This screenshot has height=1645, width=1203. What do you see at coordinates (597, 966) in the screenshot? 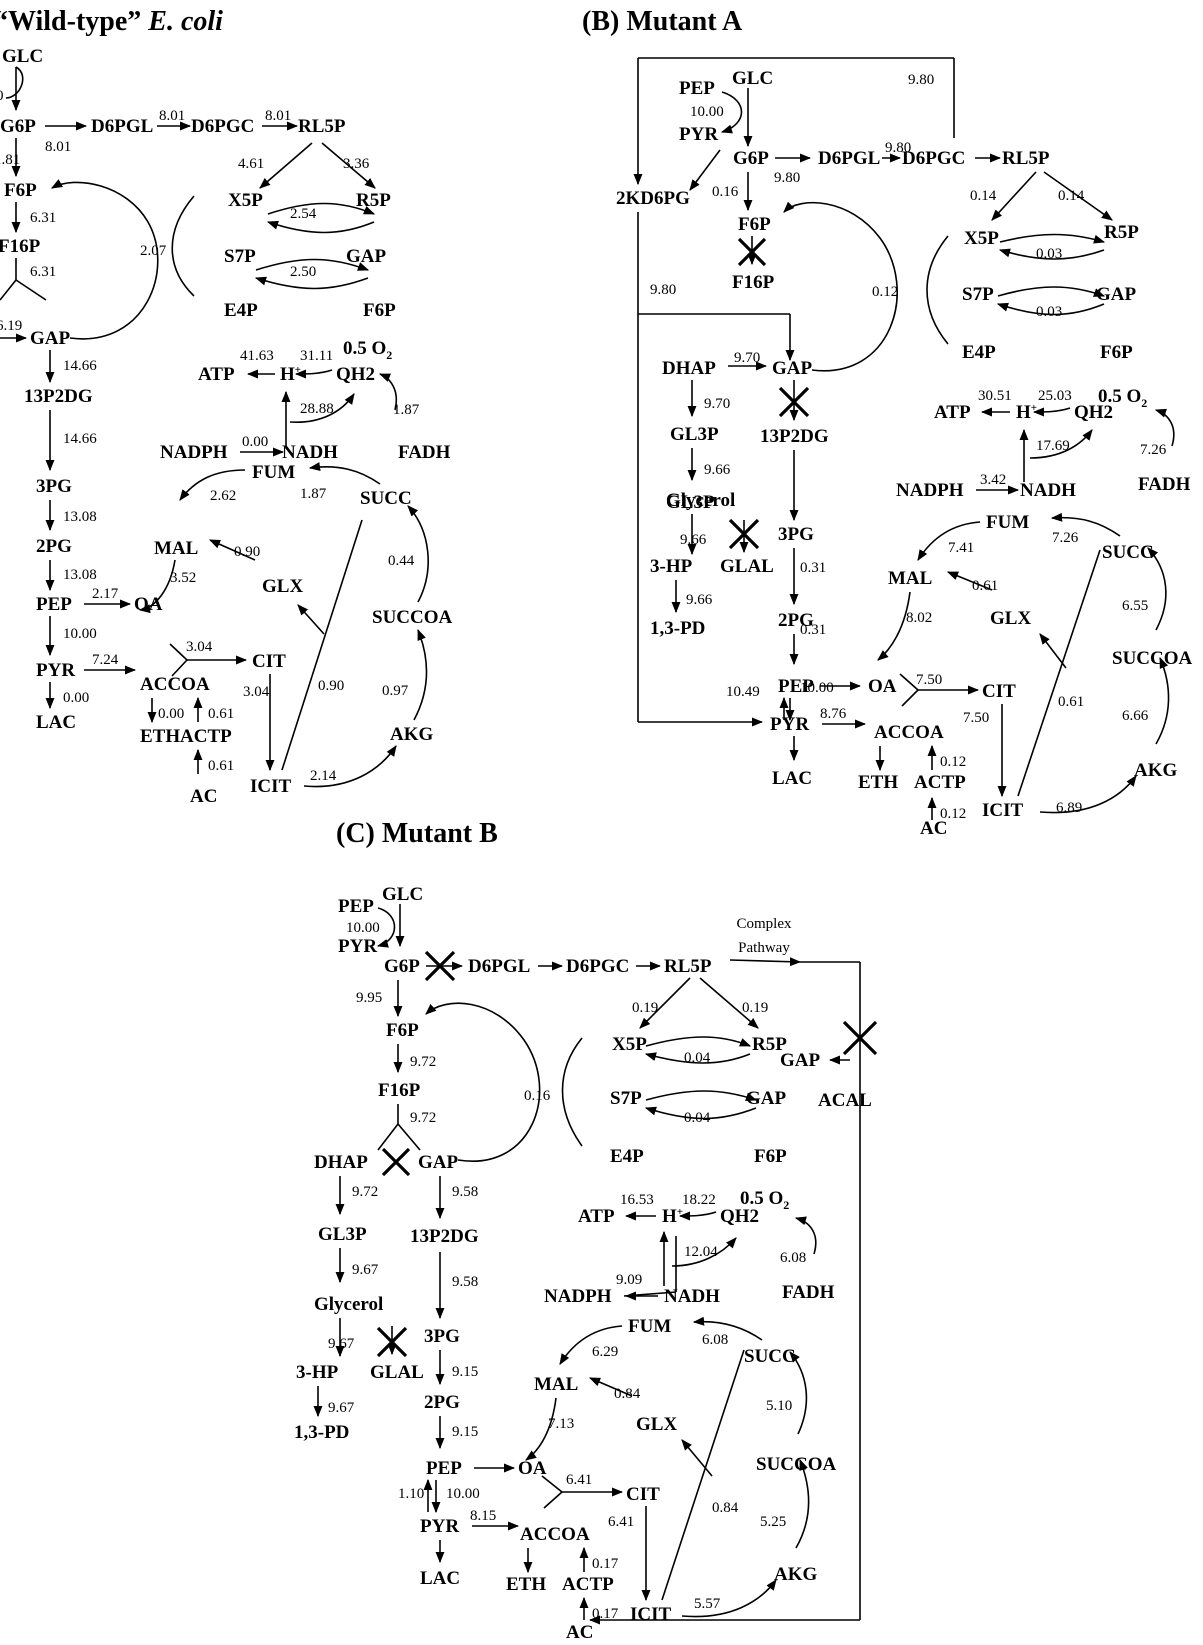
I see `metabolite-d6pgc: D6PGC` at bounding box center [597, 966].